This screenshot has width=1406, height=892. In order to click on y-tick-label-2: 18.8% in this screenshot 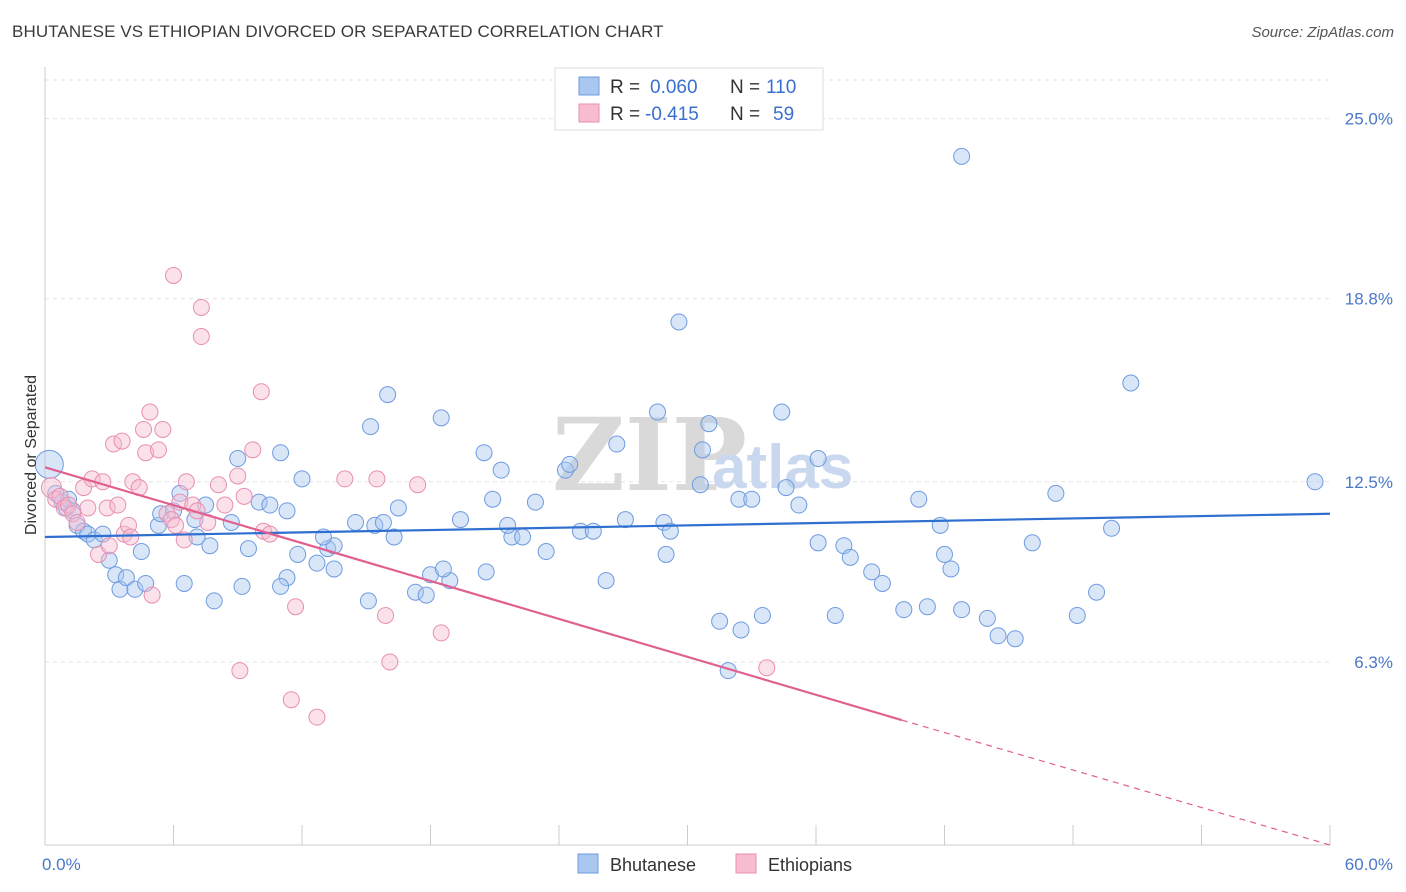, I will do `click(1369, 299)`.